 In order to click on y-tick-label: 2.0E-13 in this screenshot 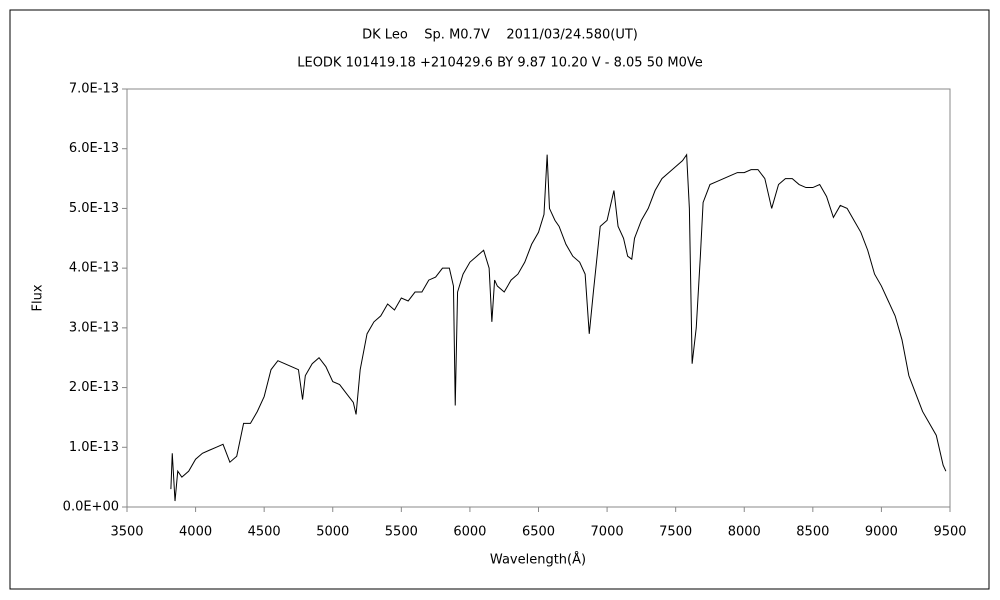, I will do `click(94, 387)`.